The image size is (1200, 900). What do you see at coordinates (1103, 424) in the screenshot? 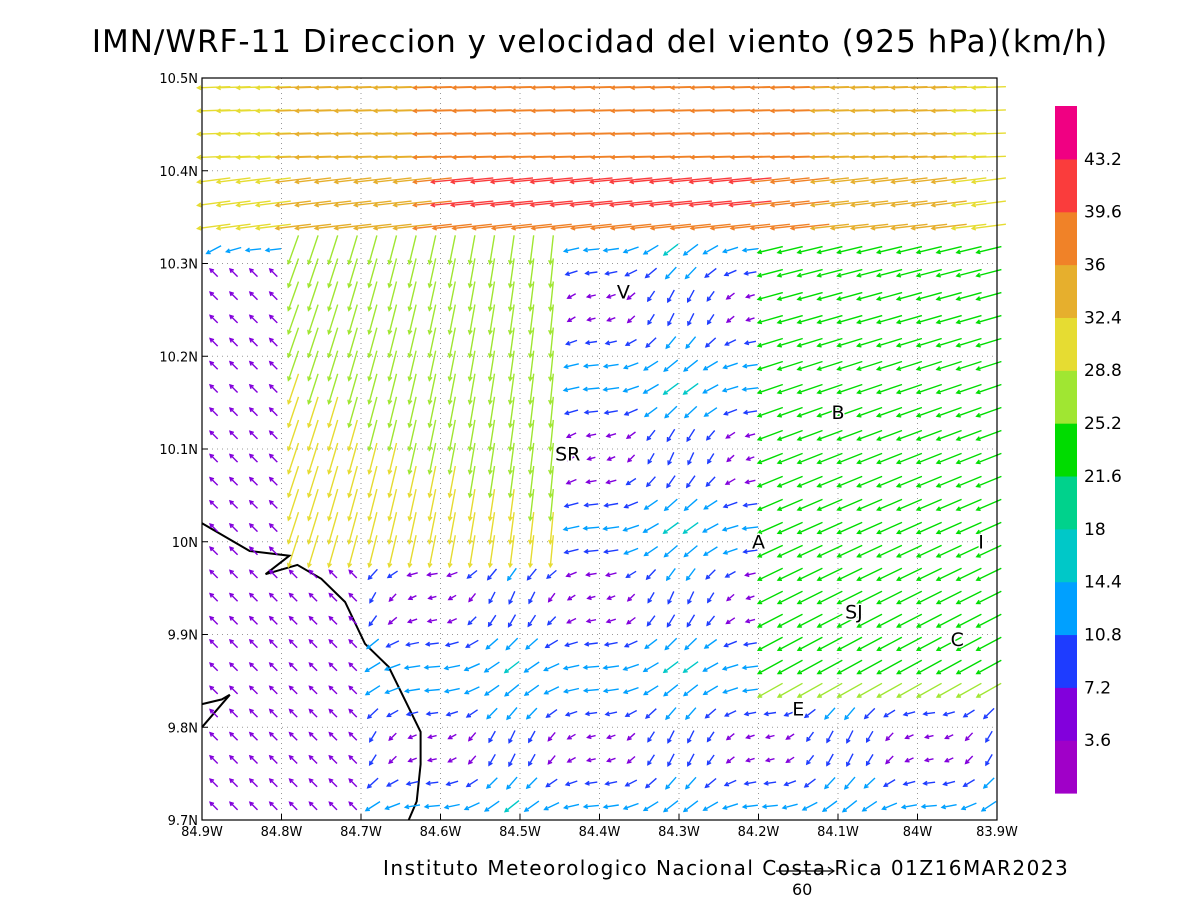
I see `colorbar-label: 25.2` at bounding box center [1103, 424].